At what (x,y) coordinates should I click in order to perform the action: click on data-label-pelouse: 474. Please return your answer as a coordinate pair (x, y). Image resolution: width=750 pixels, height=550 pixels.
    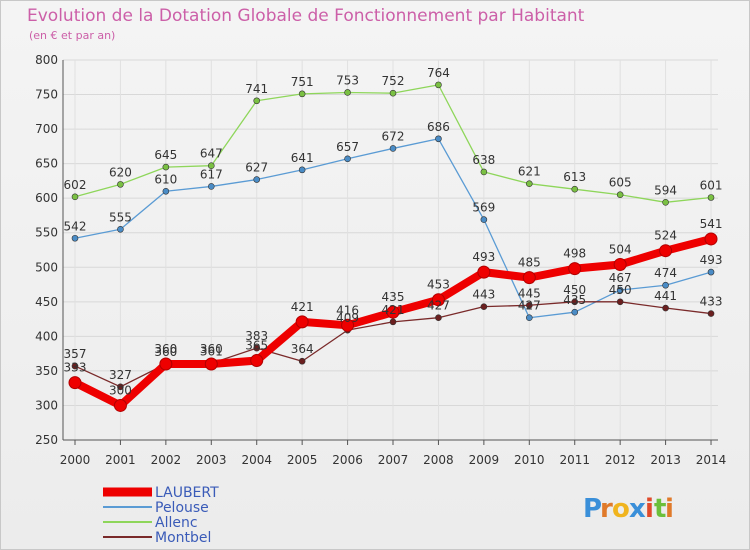
    Looking at the image, I should click on (665, 273).